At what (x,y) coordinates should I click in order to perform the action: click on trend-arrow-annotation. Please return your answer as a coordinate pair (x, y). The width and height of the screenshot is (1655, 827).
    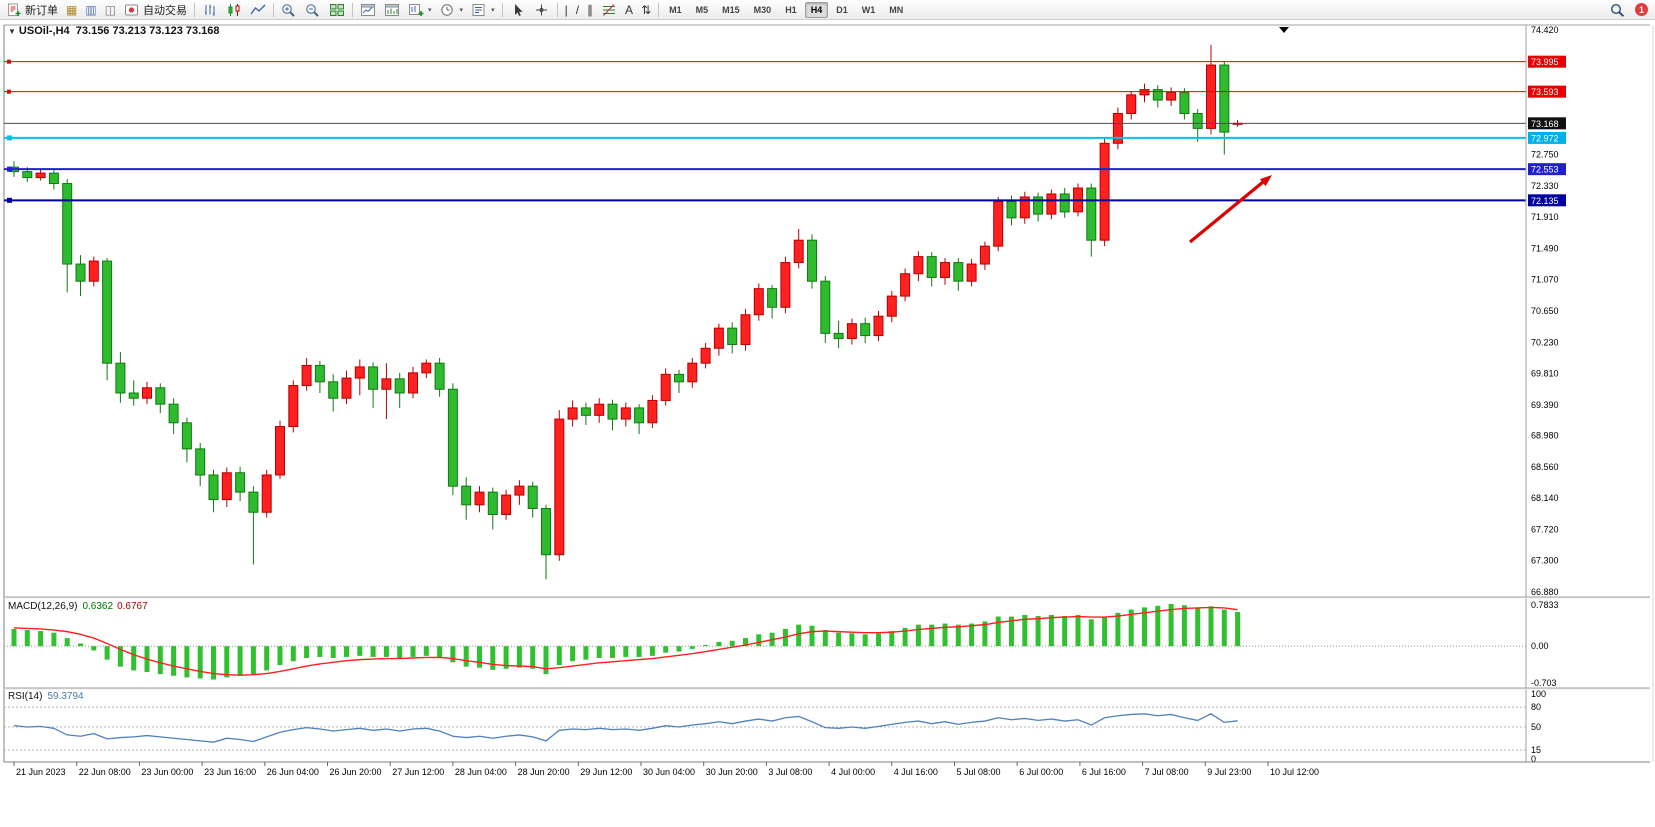
    Looking at the image, I should click on (1226, 212).